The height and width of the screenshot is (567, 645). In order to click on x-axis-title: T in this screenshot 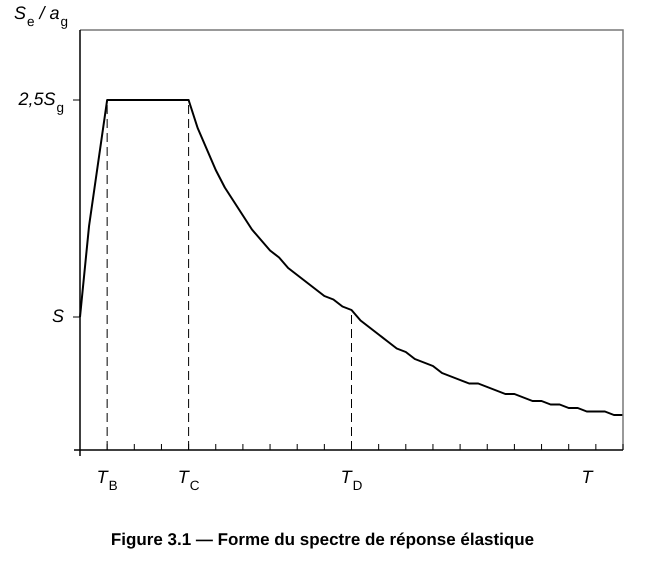, I will do `click(588, 477)`.